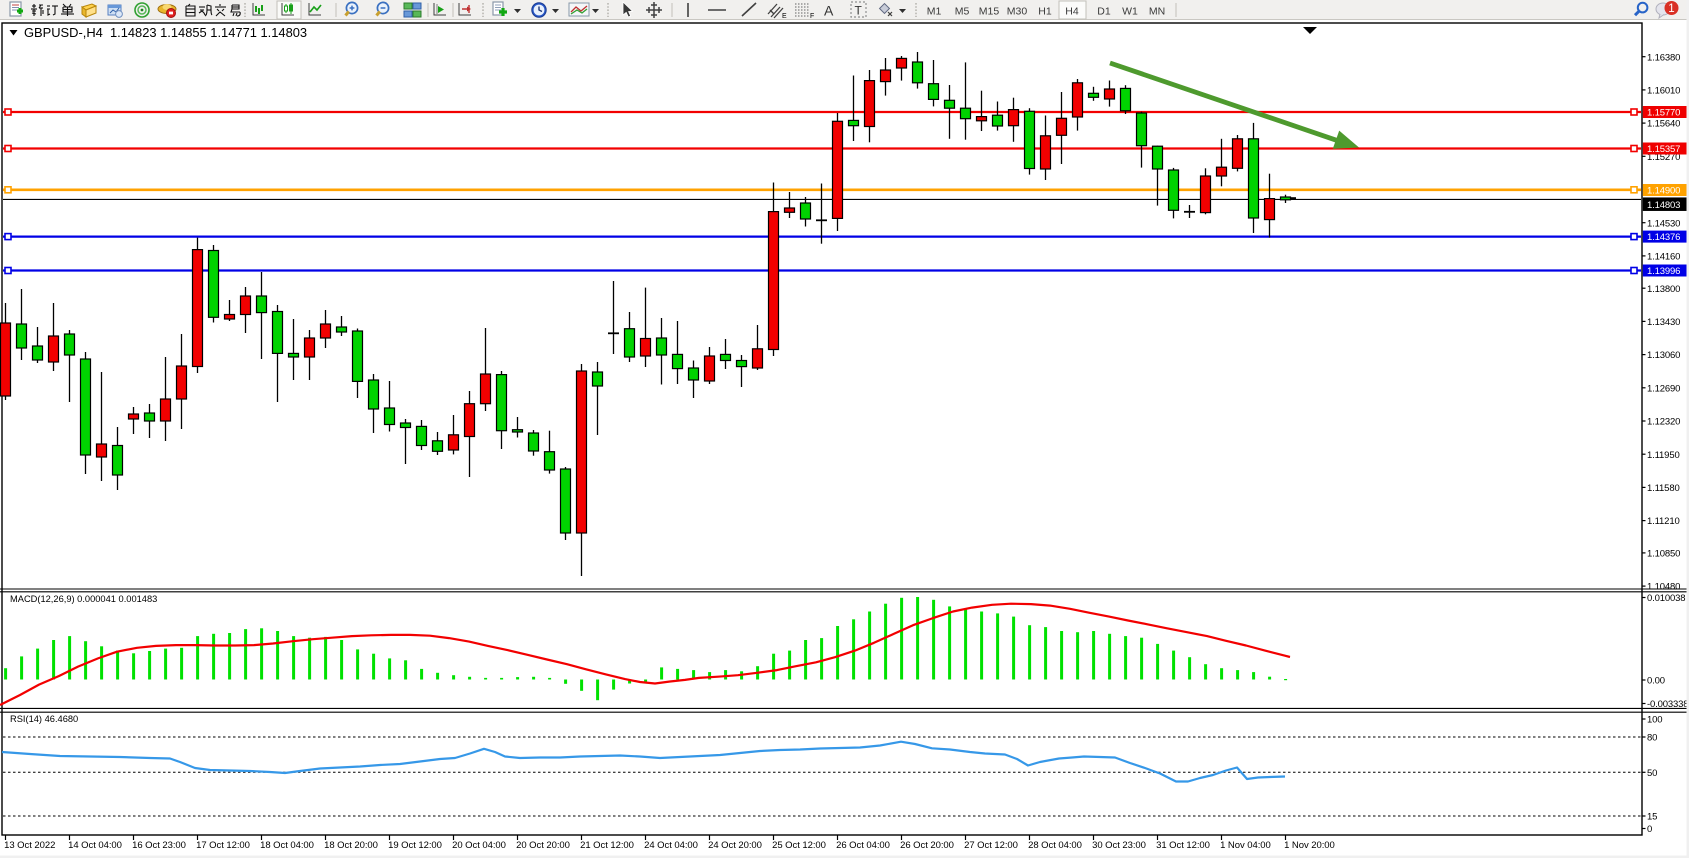  What do you see at coordinates (95, 845) in the screenshot?
I see `svg-text: 14 Oct 04:00` at bounding box center [95, 845].